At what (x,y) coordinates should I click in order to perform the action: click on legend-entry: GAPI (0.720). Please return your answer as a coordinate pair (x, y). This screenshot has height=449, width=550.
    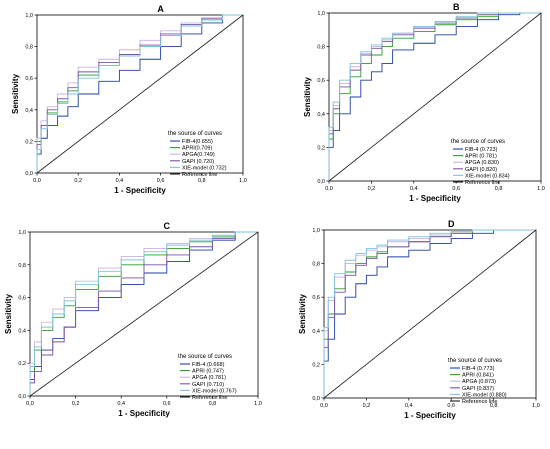
    Looking at the image, I should click on (198, 162).